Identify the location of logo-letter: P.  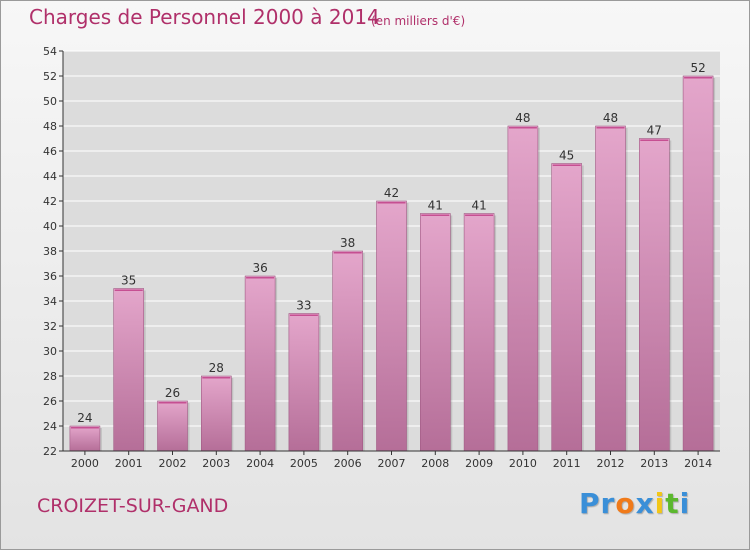
(590, 503).